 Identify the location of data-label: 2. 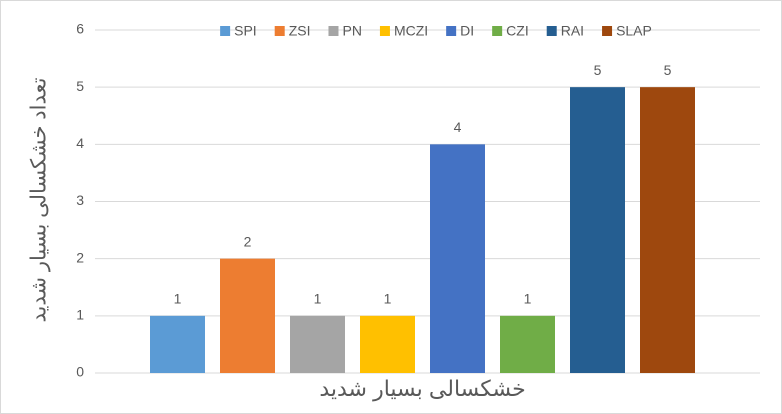
(248, 241).